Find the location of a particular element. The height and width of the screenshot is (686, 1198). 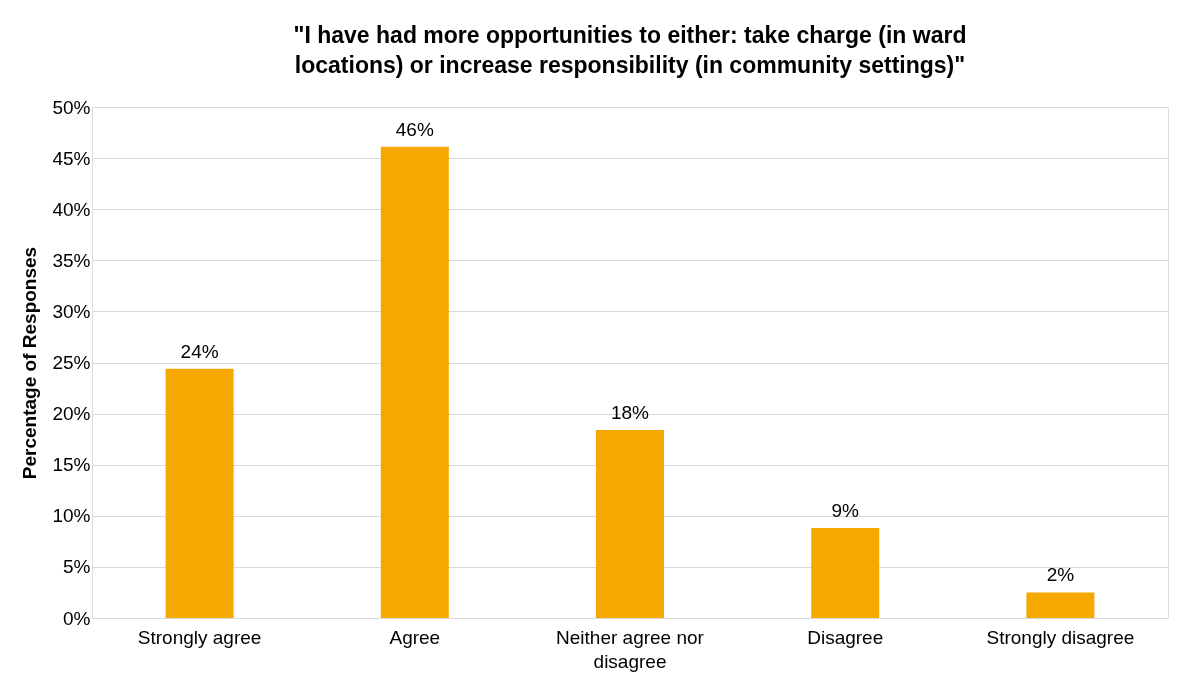

y-tick-label: 50% is located at coordinates (71, 107).